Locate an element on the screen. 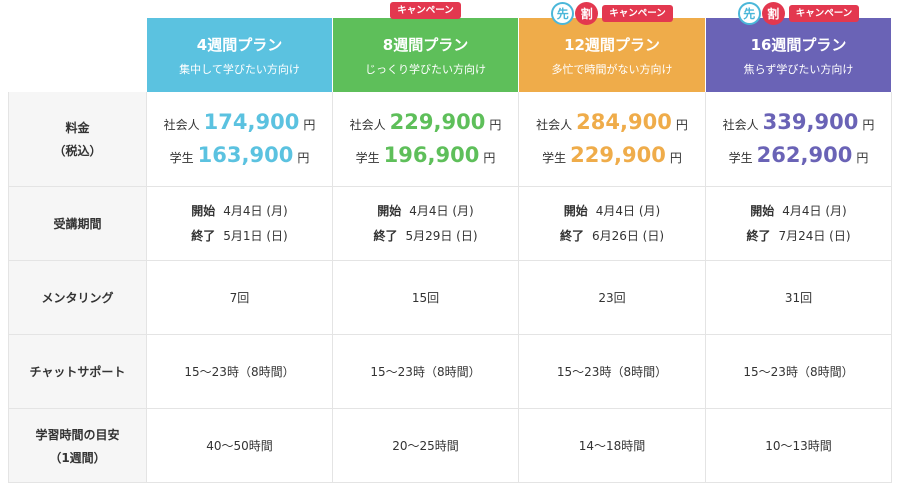 Image resolution: width=900 pixels, height=485 pixels. worker-price: 174,900 is located at coordinates (251, 122).